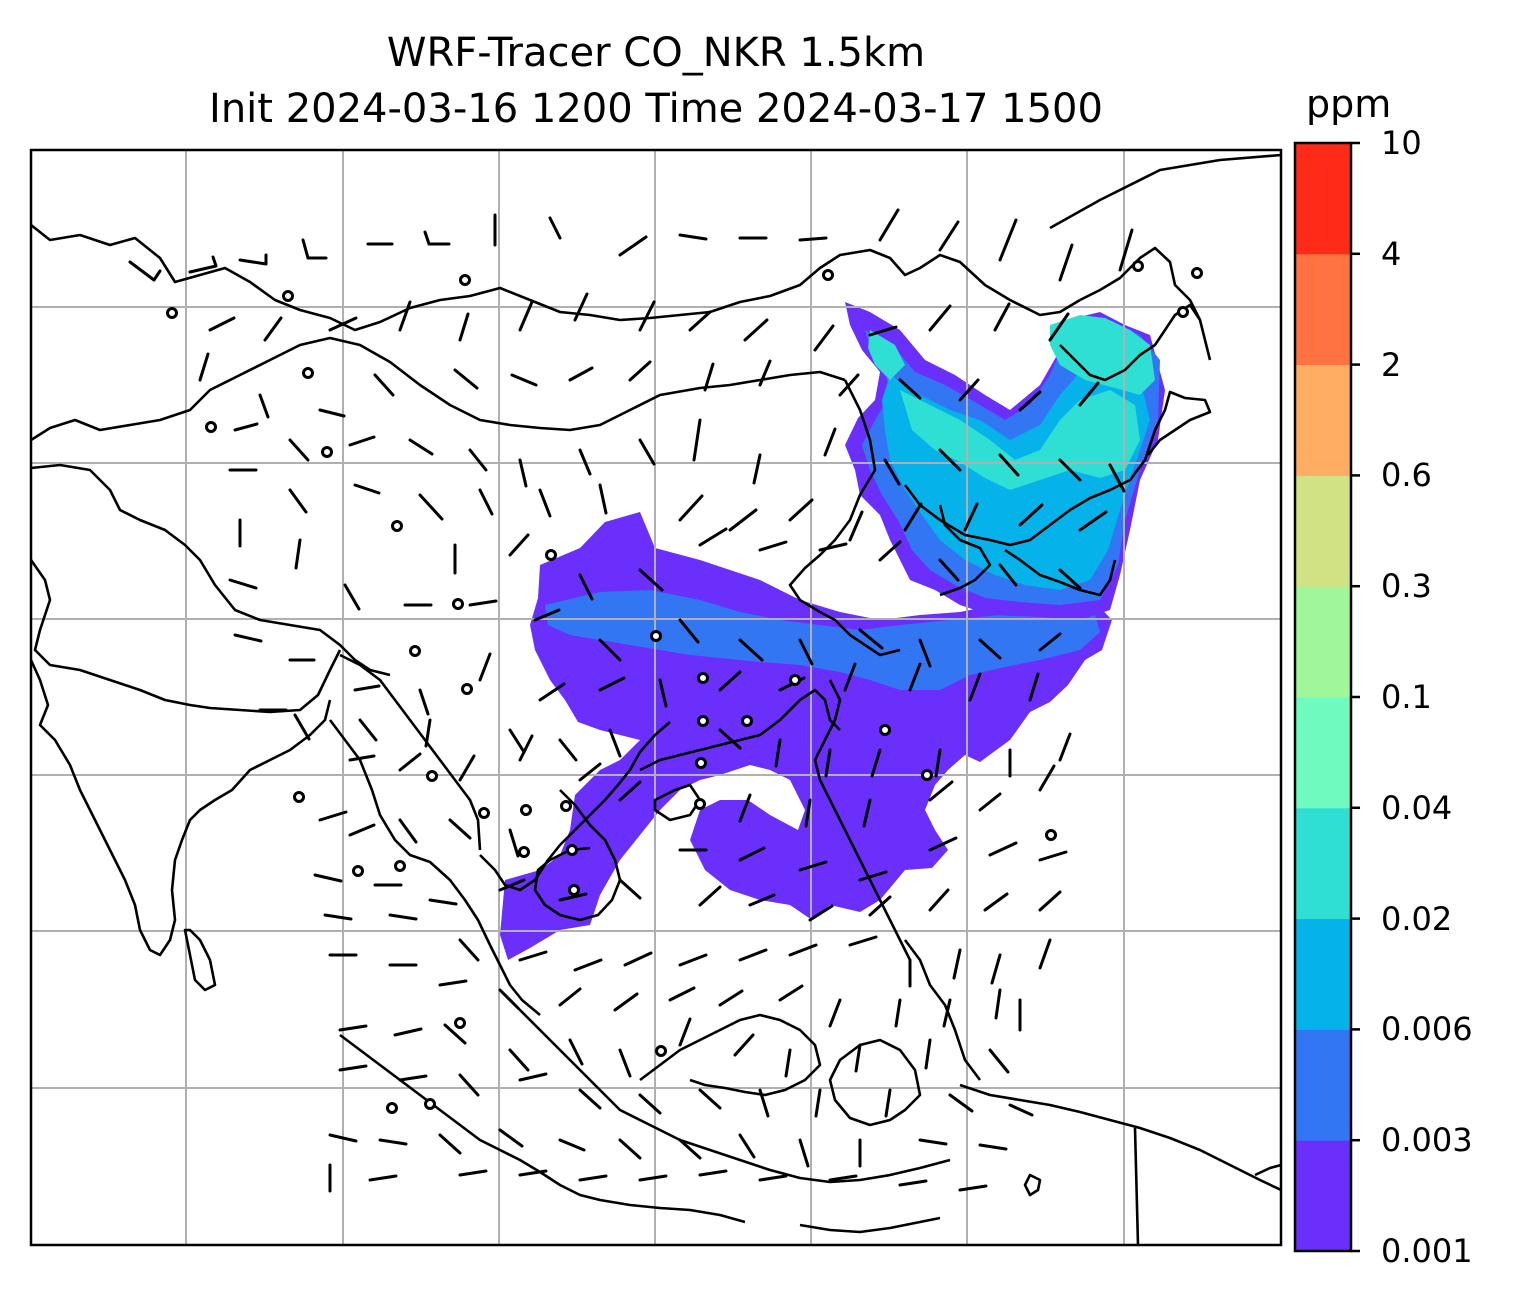 The image size is (1528, 1306). Describe the element at coordinates (1406, 697) in the screenshot. I see `colorbar-tick-label: 0.1` at that location.